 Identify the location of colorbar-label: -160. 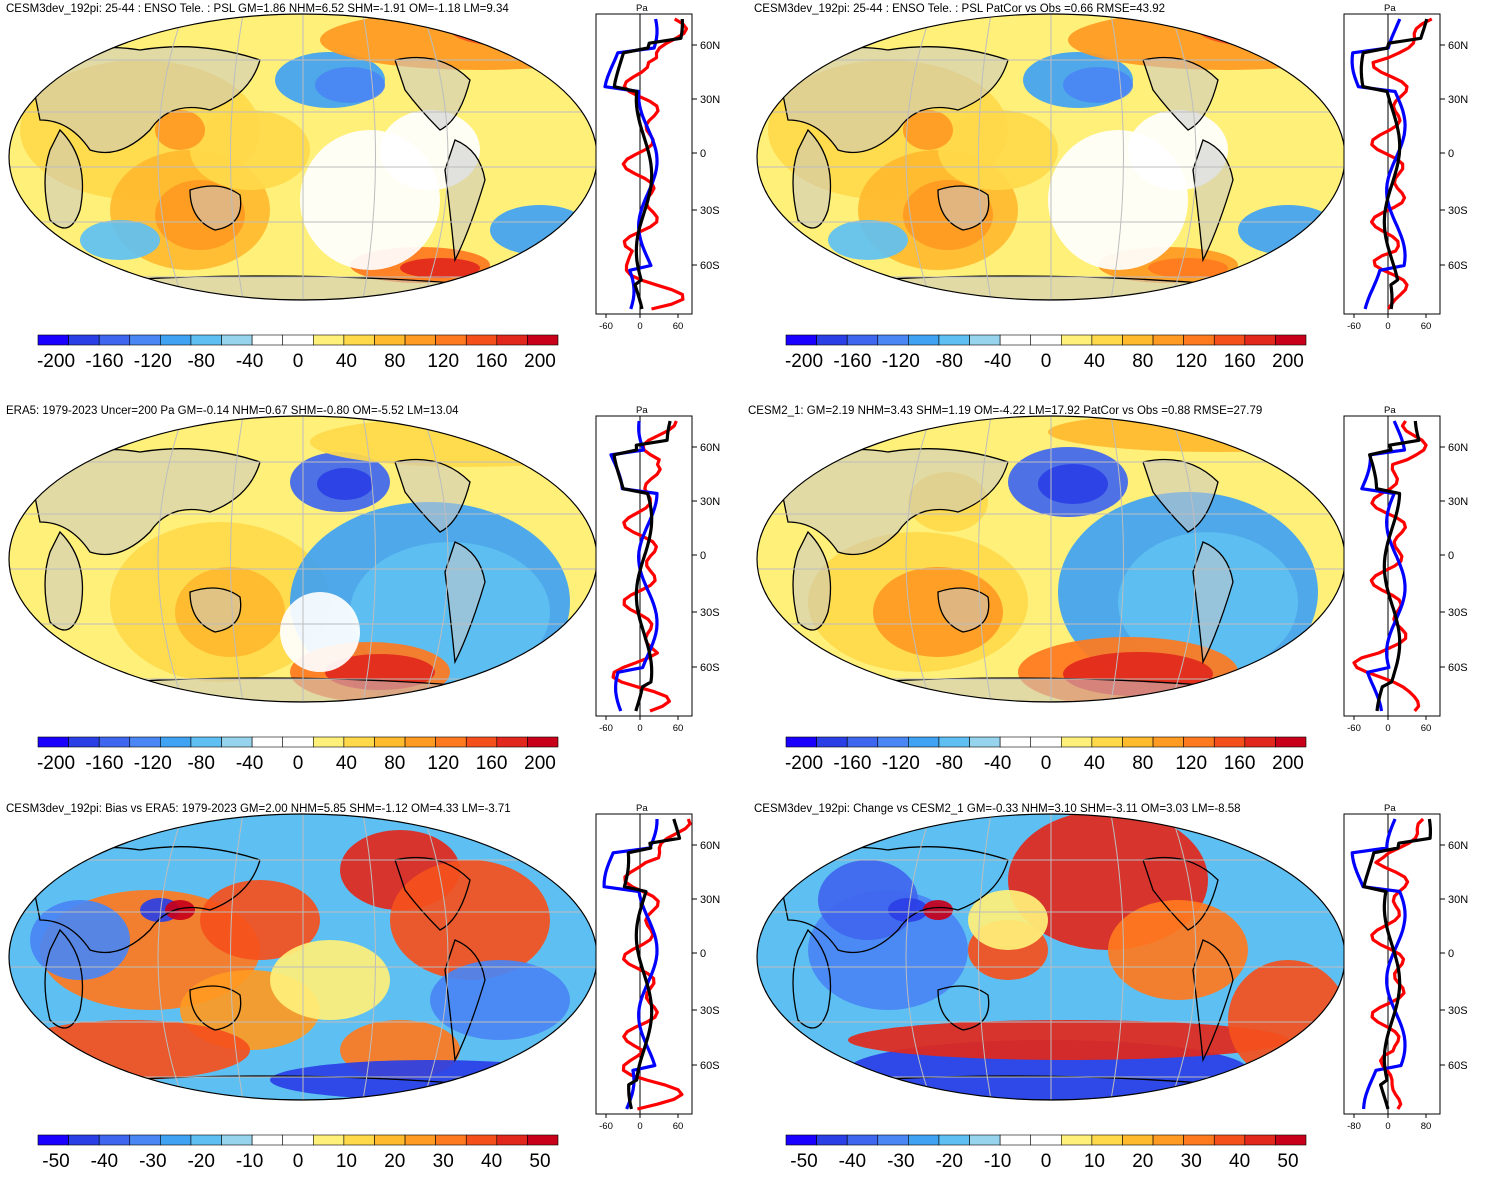
(852, 763).